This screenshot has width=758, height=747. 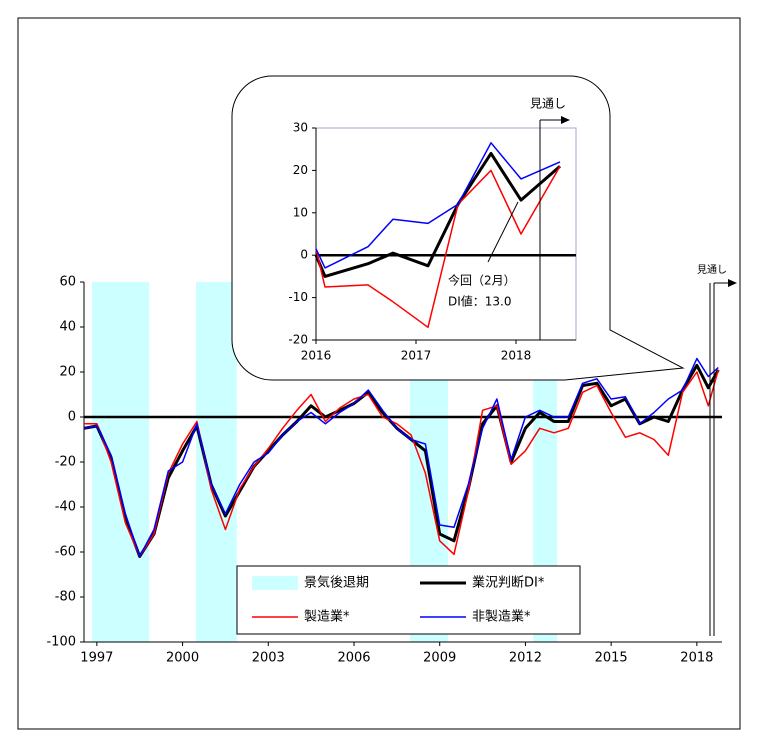 I want to click on x-tick-label: 2015, so click(x=611, y=658).